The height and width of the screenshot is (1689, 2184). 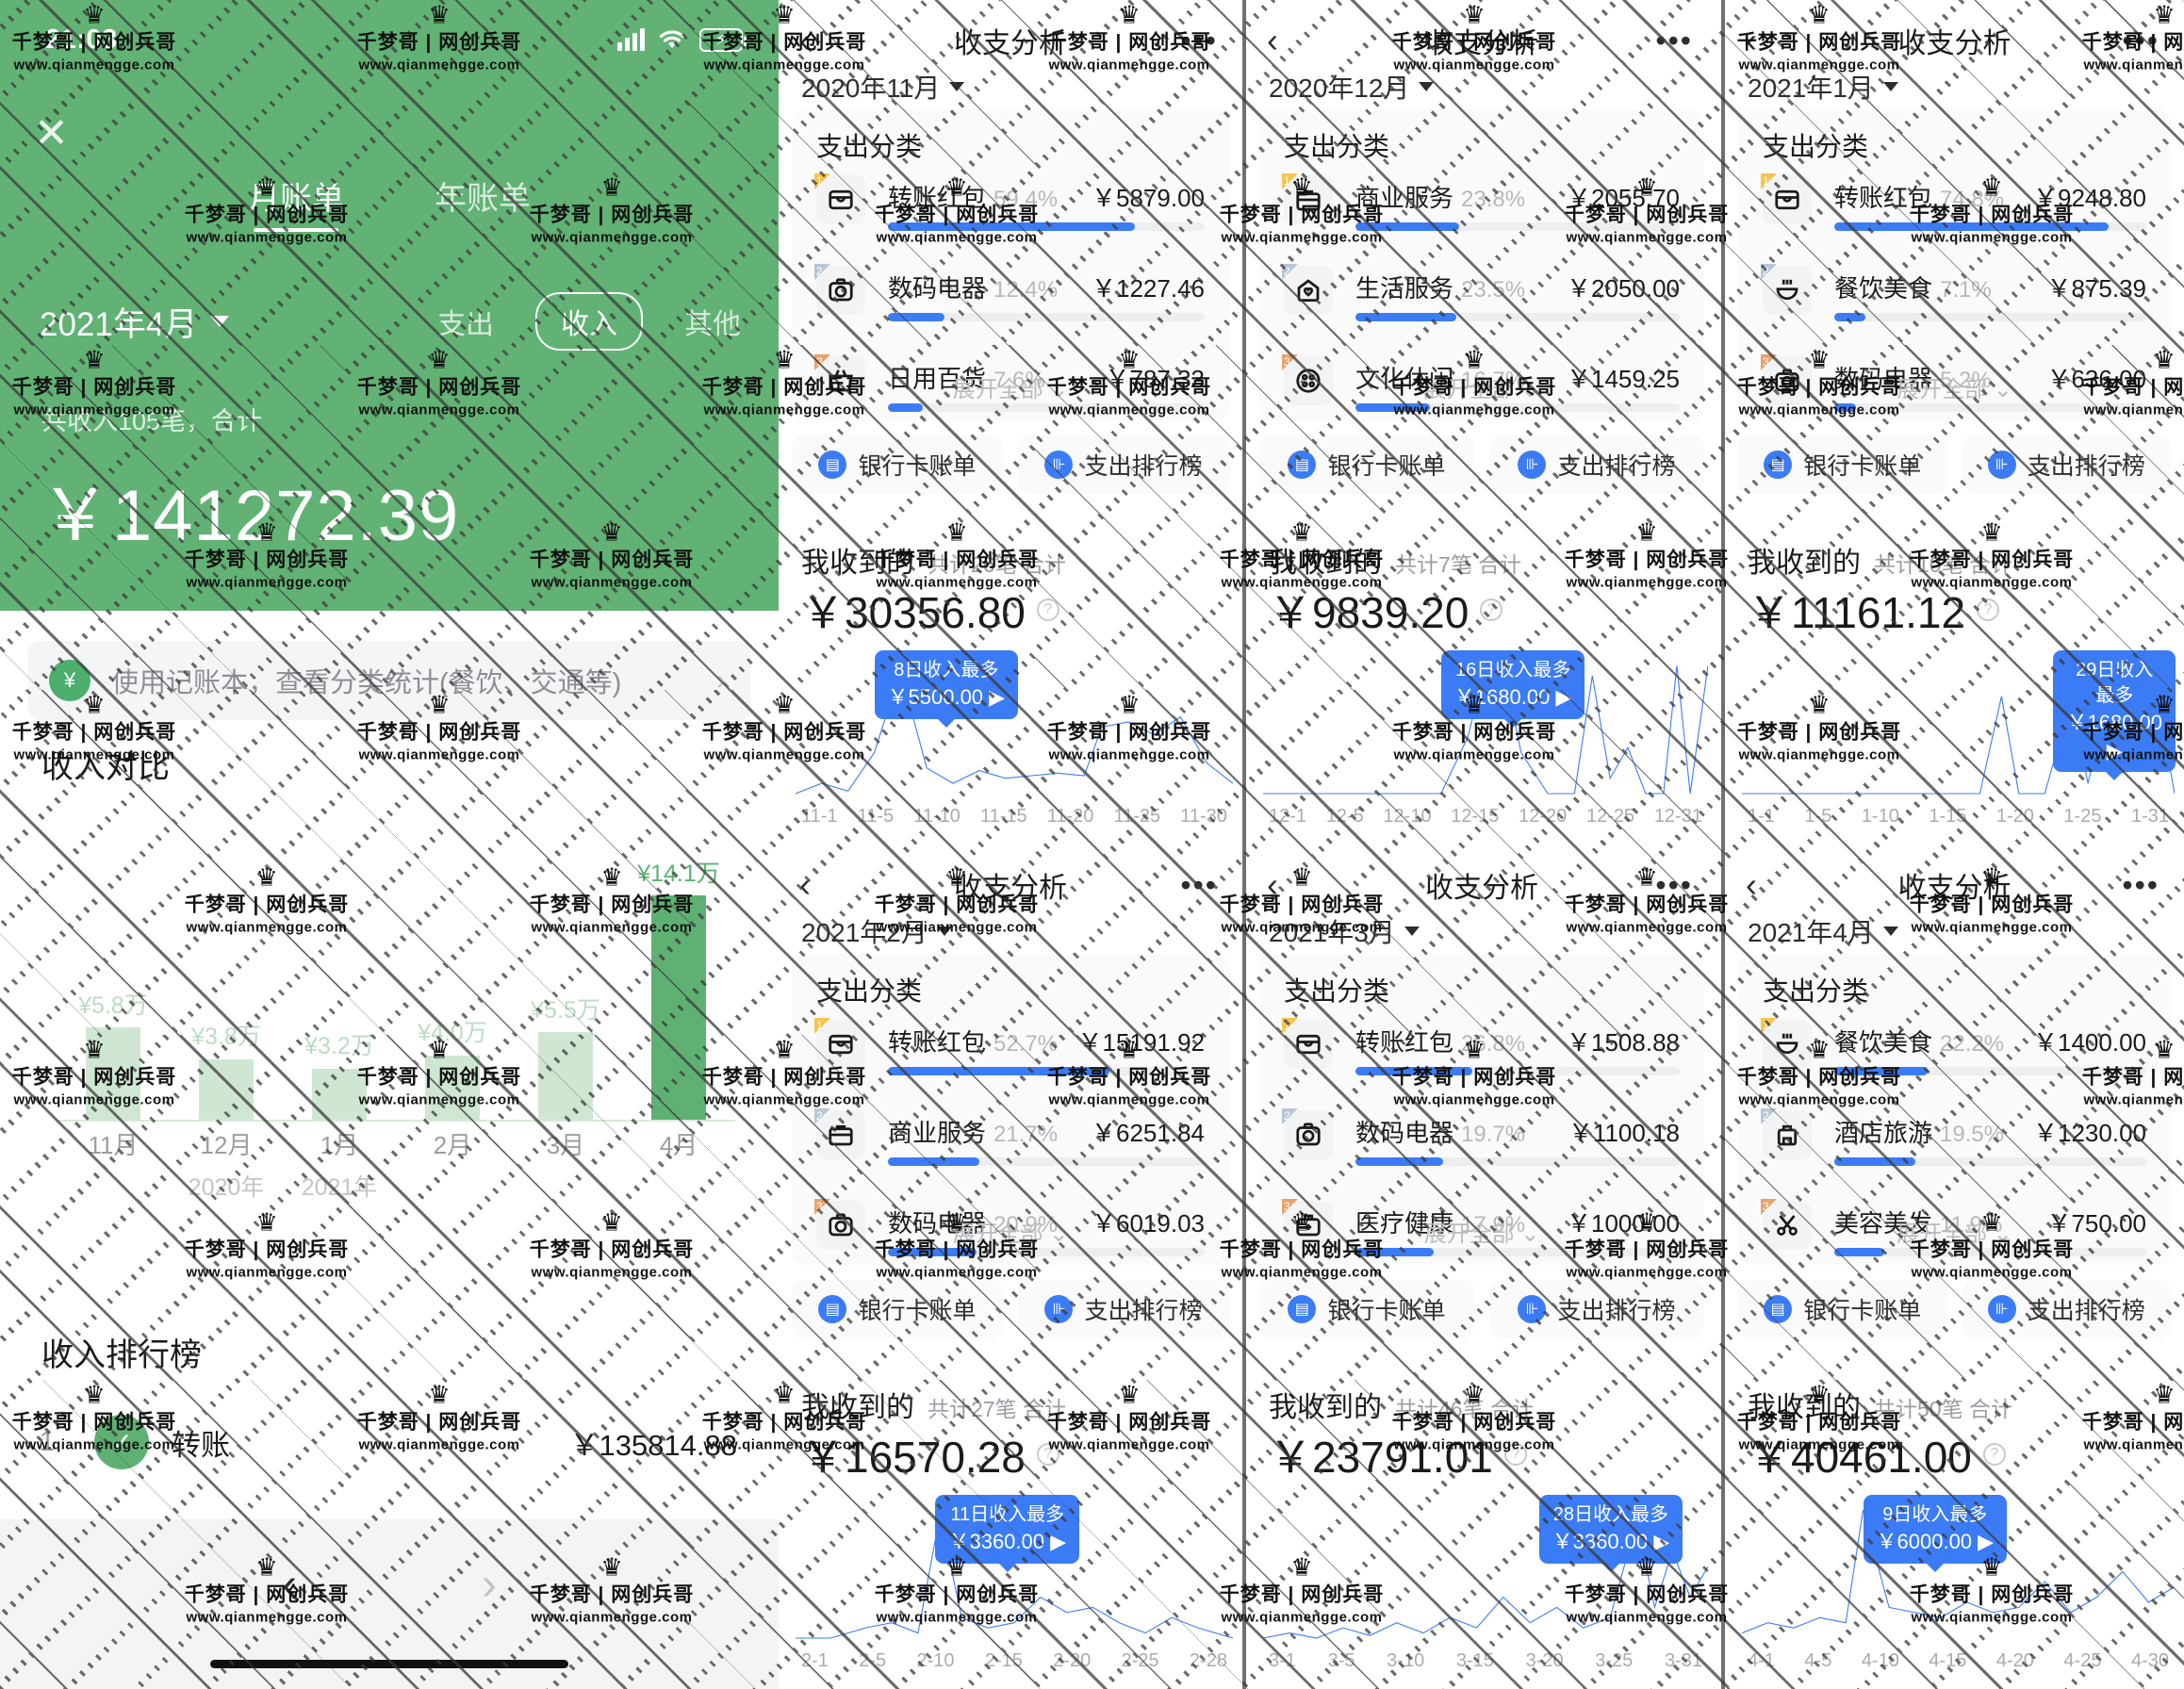 I want to click on category-name: 商业服务 21.7%, so click(x=973, y=1133).